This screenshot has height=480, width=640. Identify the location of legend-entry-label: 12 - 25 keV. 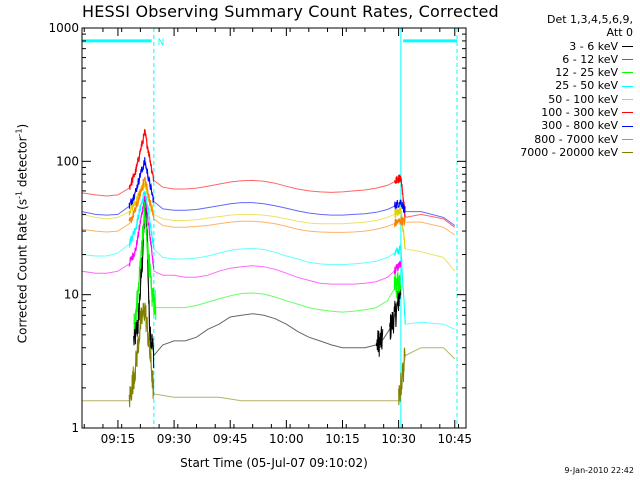
(586, 73).